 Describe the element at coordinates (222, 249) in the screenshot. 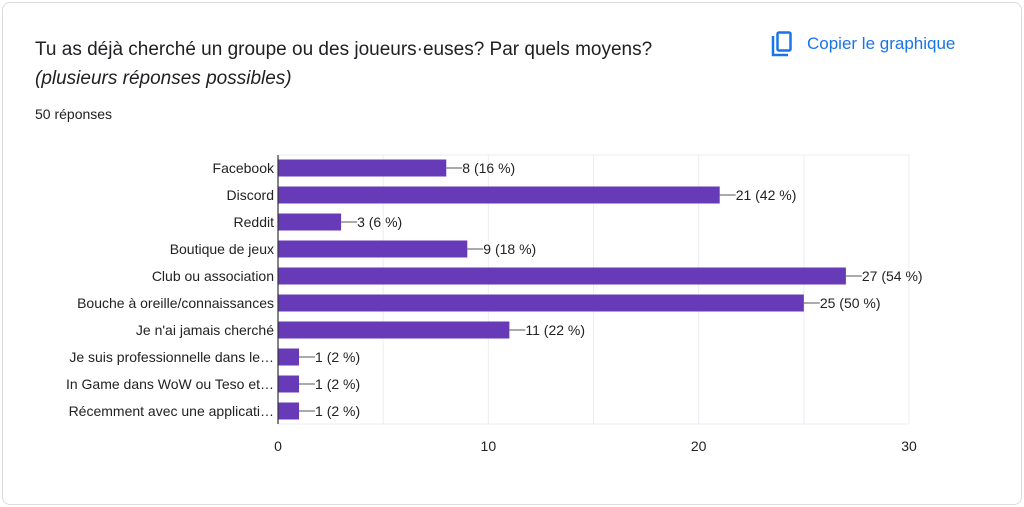

I see `category-label: Boutique de jeux` at that location.